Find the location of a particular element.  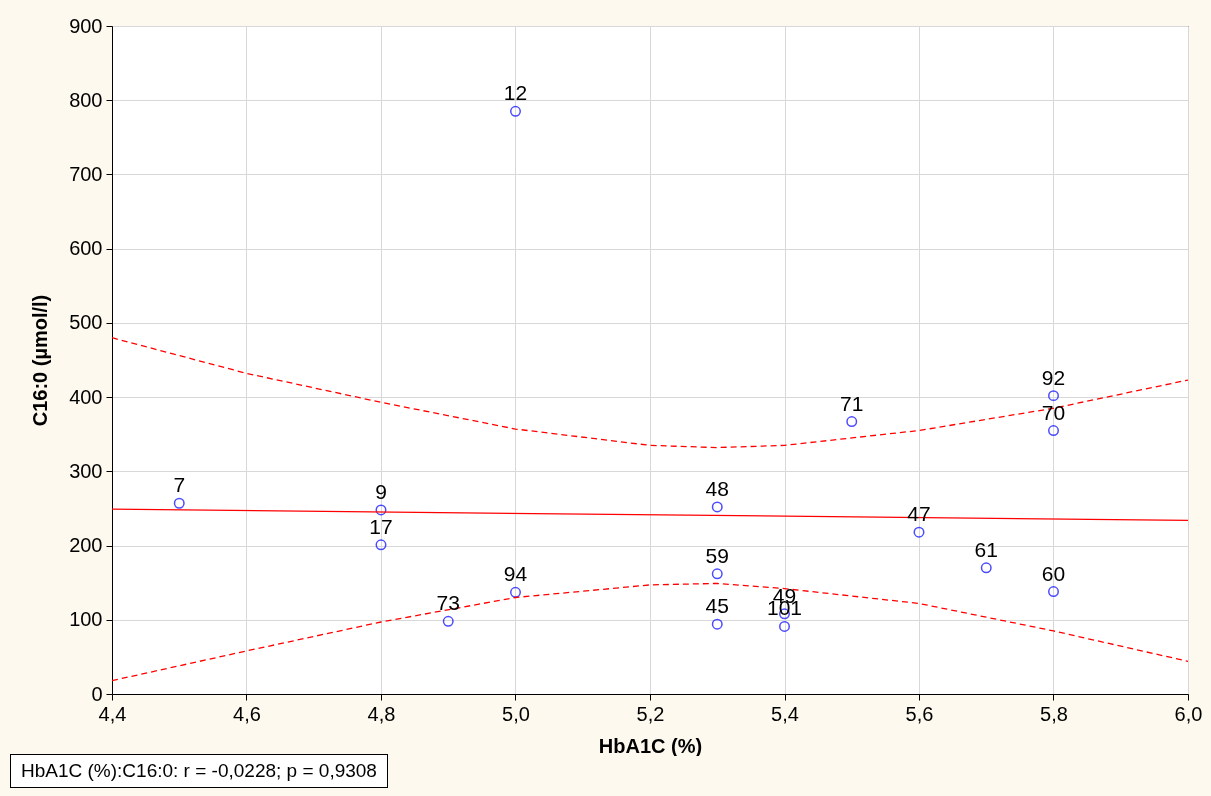

x-tick-label: 4,8 is located at coordinates (381, 713).